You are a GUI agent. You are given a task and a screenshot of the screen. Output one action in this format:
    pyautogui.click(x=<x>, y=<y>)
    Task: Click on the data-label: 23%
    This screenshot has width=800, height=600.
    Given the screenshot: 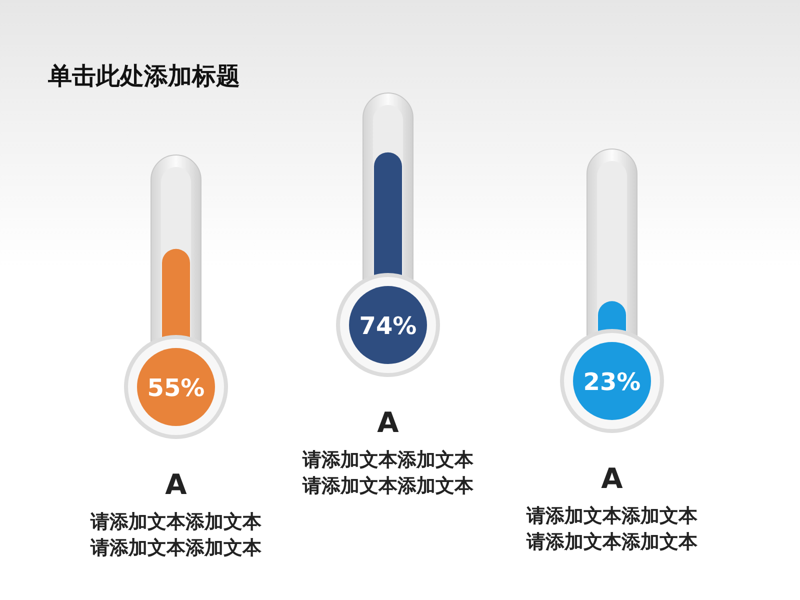 What is the action you would take?
    pyautogui.click(x=612, y=382)
    